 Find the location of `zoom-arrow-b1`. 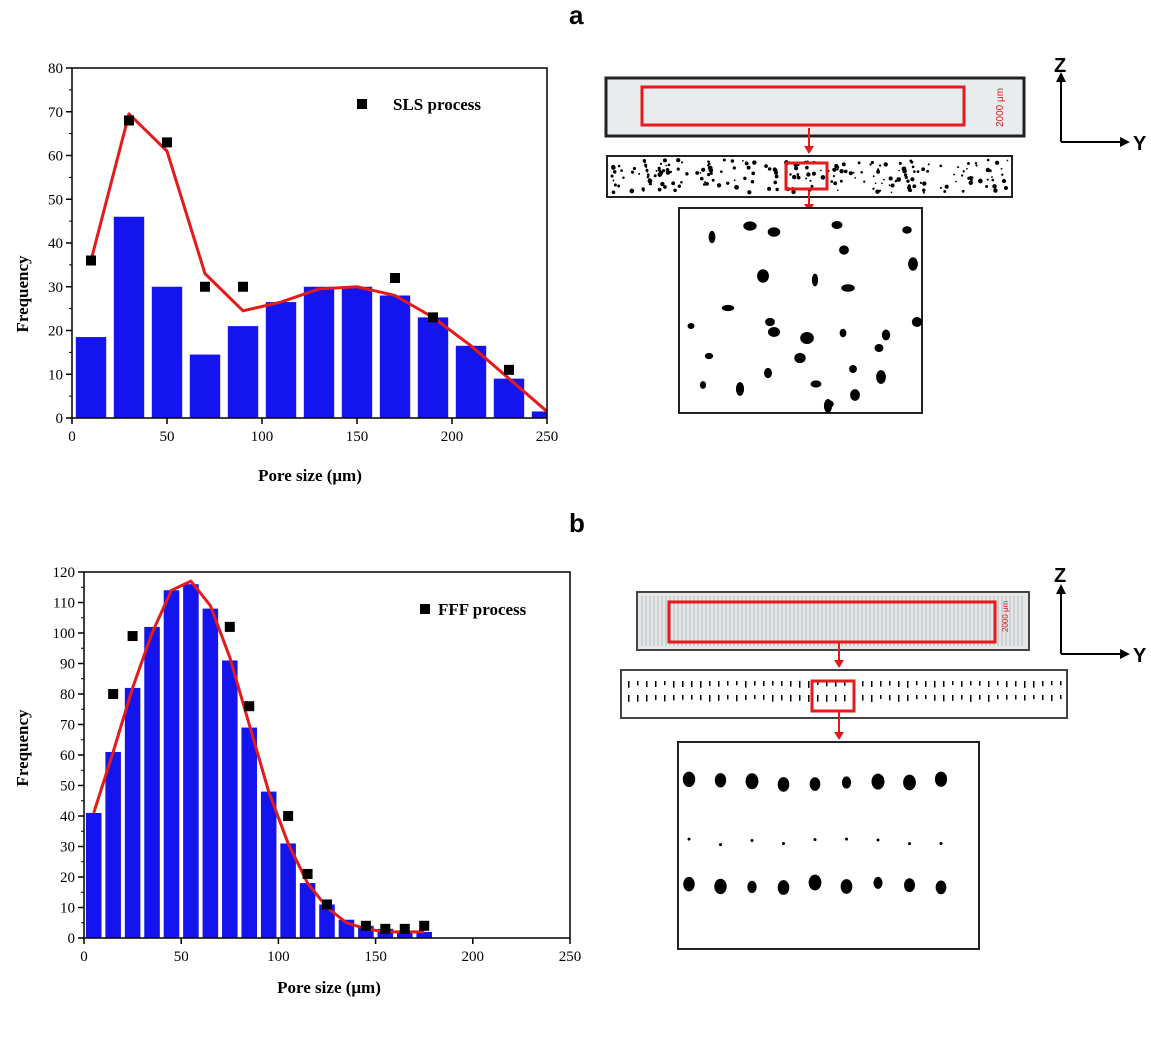

zoom-arrow-b1 is located at coordinates (839, 655).